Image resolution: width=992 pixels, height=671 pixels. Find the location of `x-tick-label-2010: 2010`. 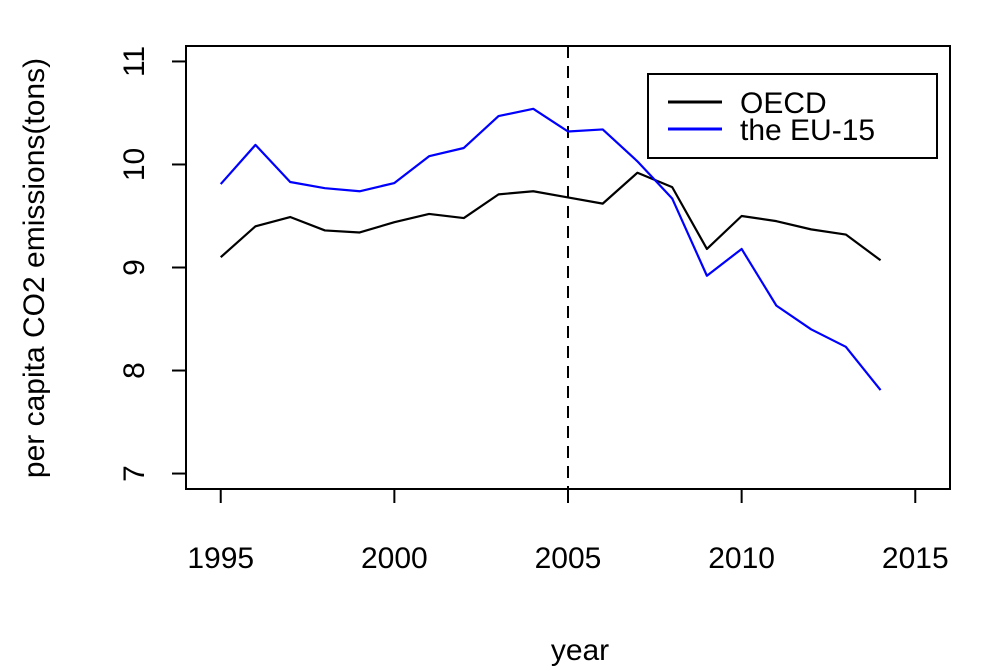

x-tick-label-2010: 2010 is located at coordinates (741, 558).